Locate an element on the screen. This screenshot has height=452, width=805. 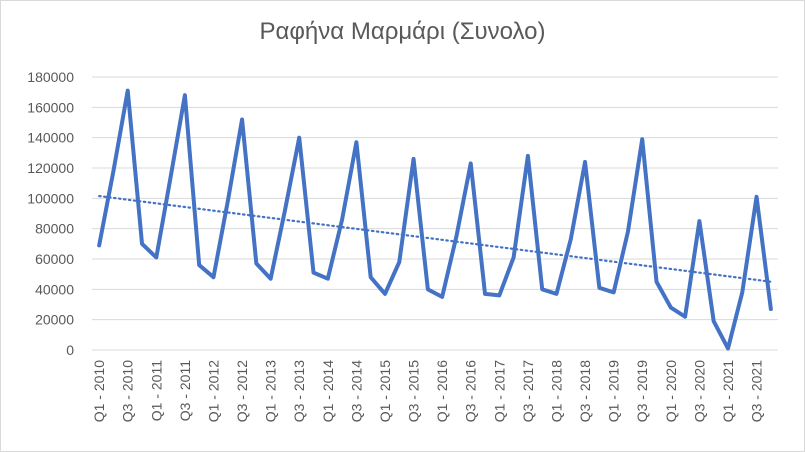
y-tick-label: 160000 is located at coordinates (50, 107).